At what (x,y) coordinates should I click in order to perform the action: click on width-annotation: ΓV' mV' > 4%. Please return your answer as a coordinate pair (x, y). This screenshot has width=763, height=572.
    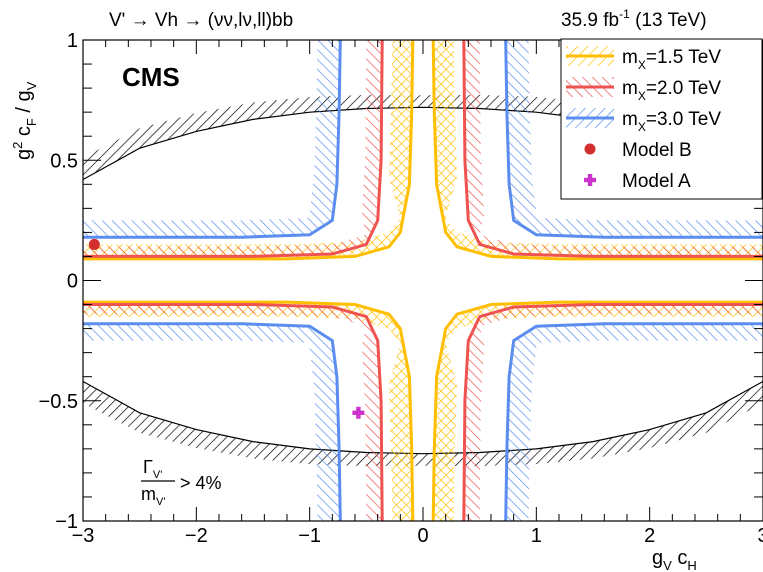
    Looking at the image, I should click on (181, 482).